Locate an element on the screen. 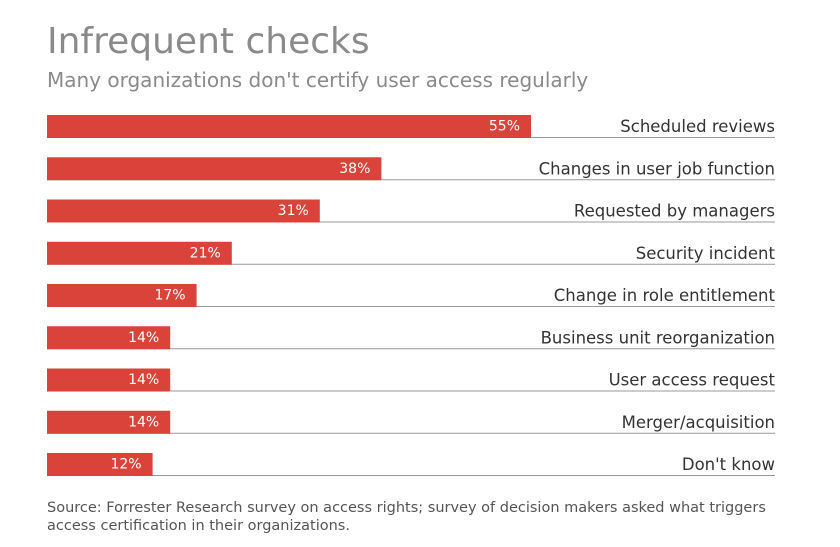 The width and height of the screenshot is (840, 547). category-label: Changes in user job function is located at coordinates (657, 168).